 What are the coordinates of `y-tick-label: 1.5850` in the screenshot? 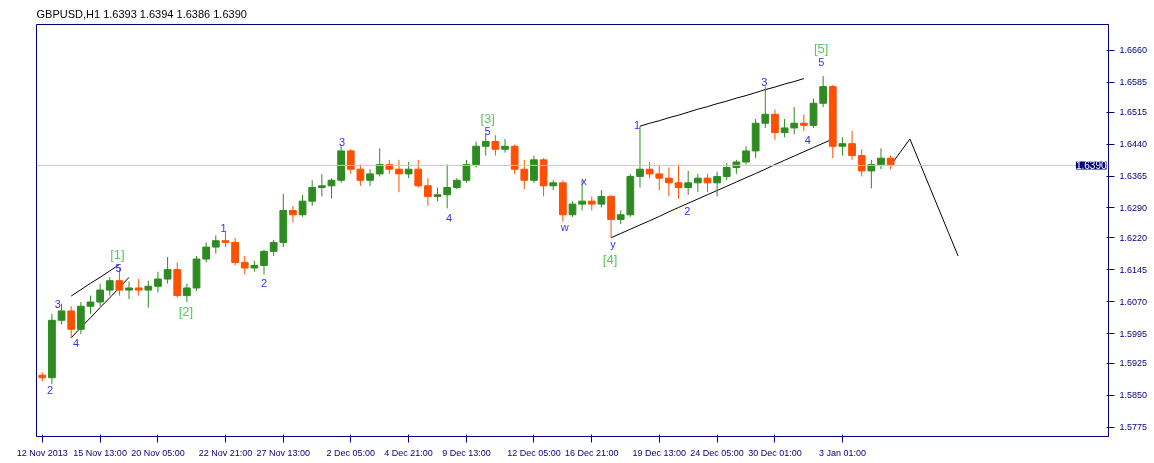 It's located at (1133, 395).